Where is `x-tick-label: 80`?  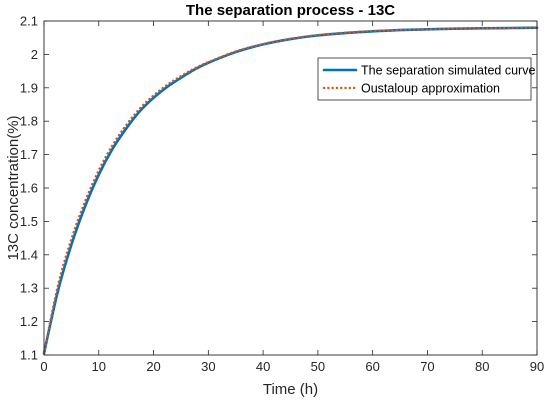 x-tick-label: 80 is located at coordinates (482, 366).